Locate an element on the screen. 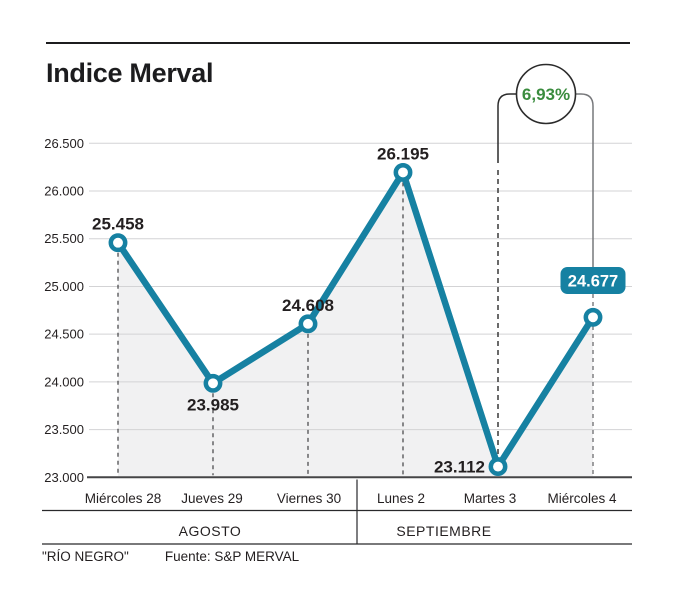  annotation-circle is located at coordinates (546, 94).